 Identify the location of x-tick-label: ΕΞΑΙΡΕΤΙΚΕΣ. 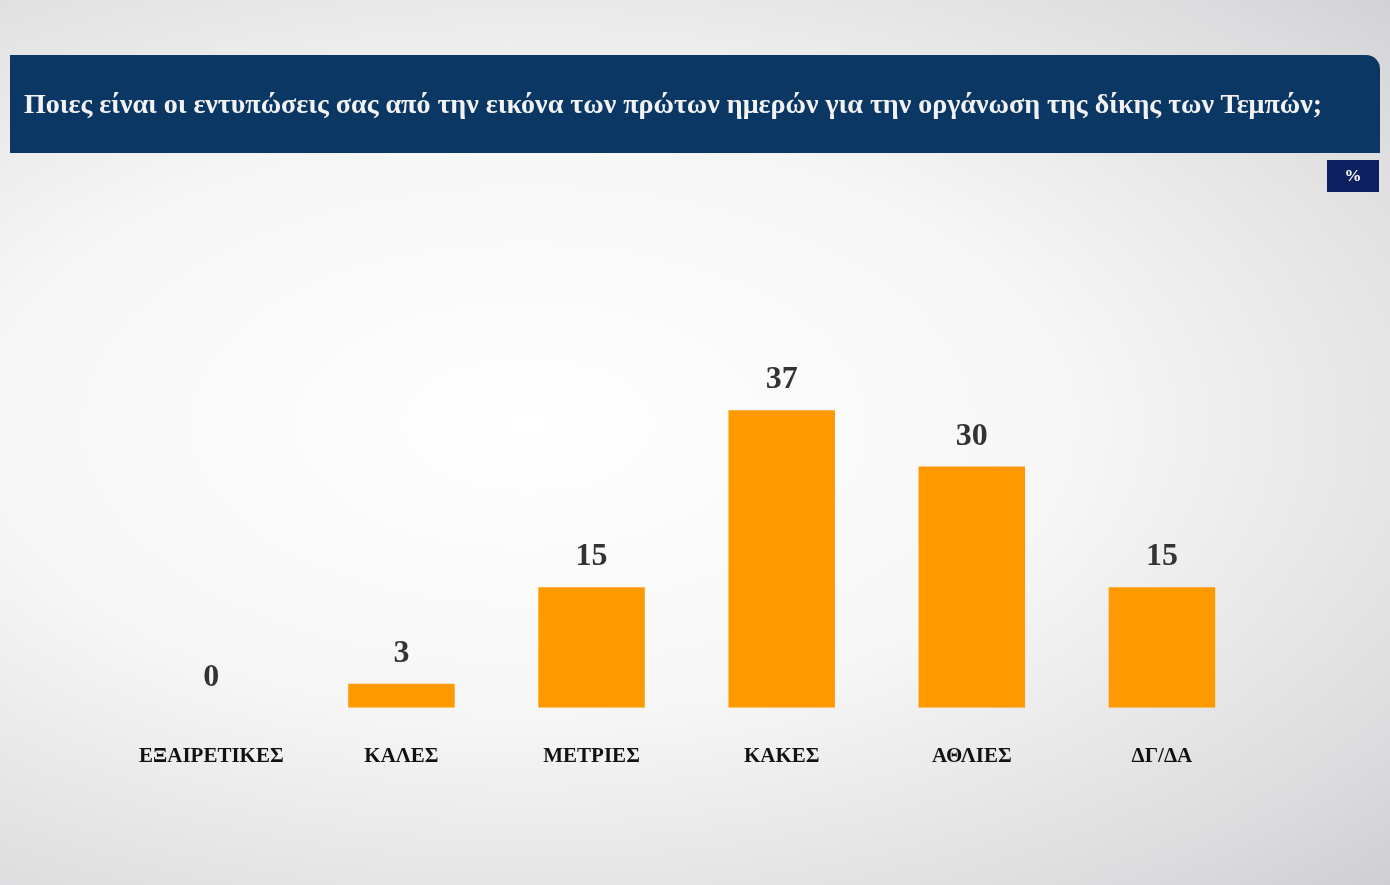
(211, 754).